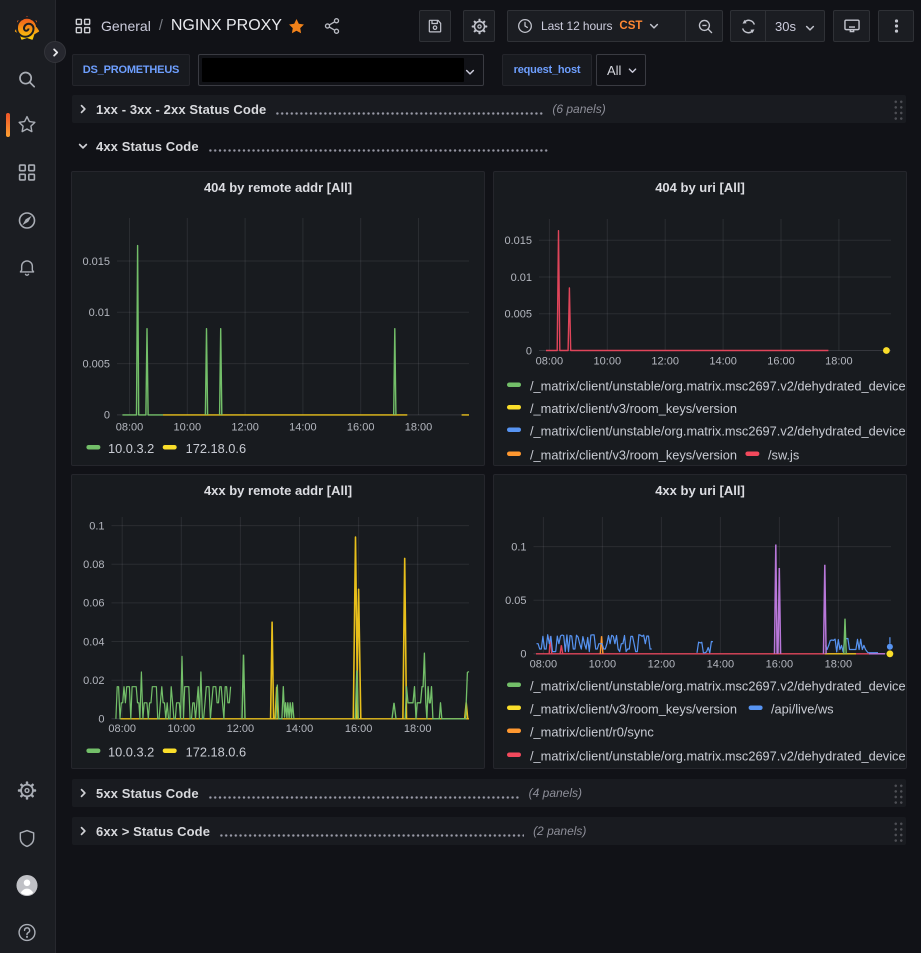  I want to click on svg-text: 0.08, so click(93, 565).